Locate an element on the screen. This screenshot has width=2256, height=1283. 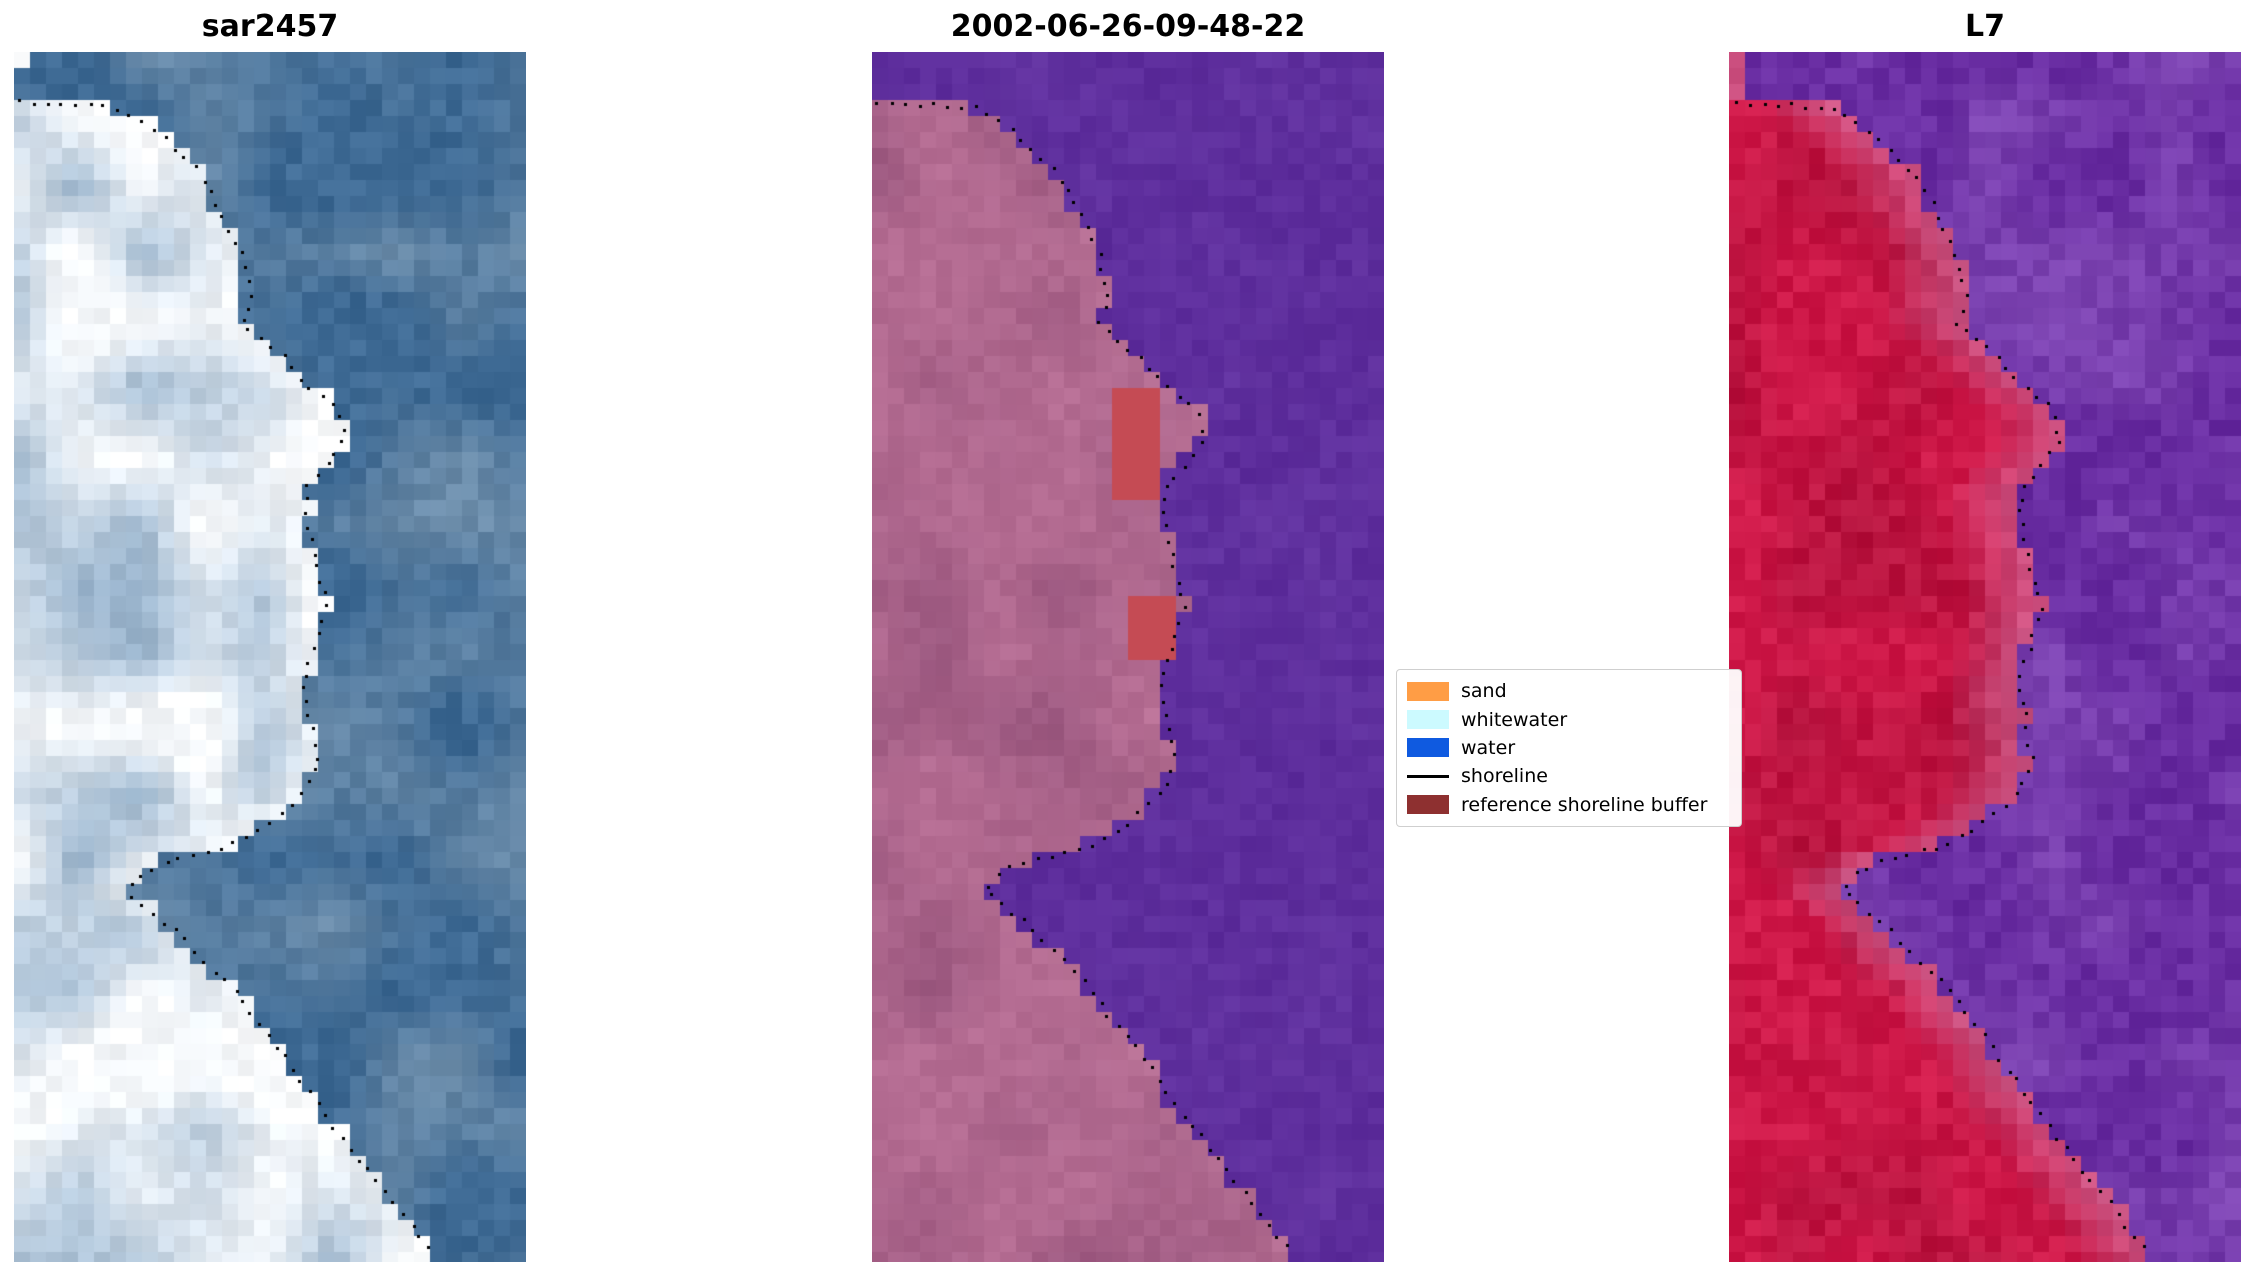
legend-label-reference-buffer: reference shoreline buffer is located at coordinates (1584, 804).